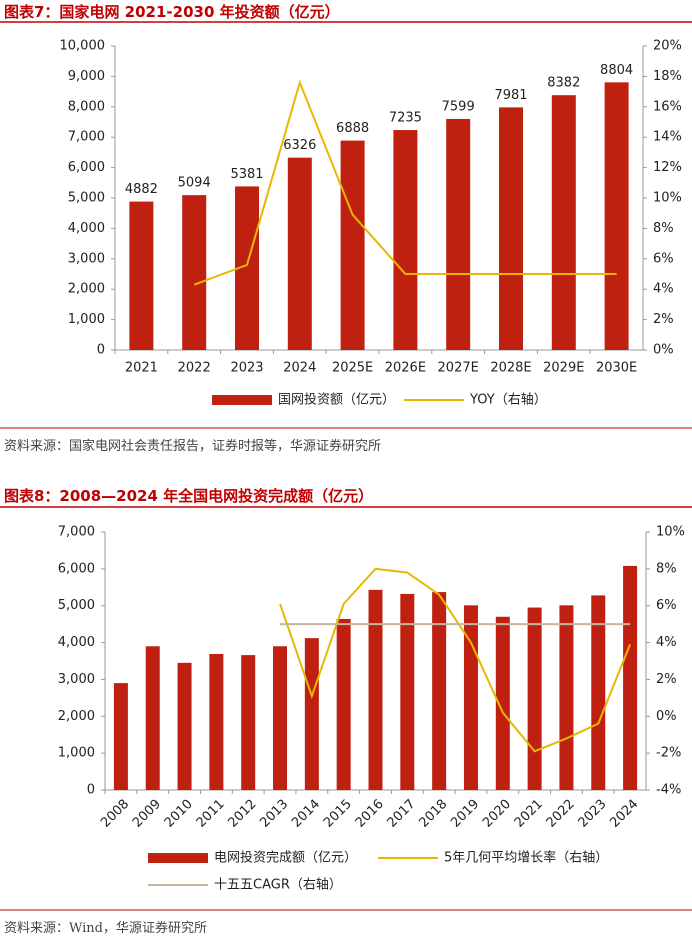  What do you see at coordinates (147, 814) in the screenshot?
I see `x-tick-label: 2009` at bounding box center [147, 814].